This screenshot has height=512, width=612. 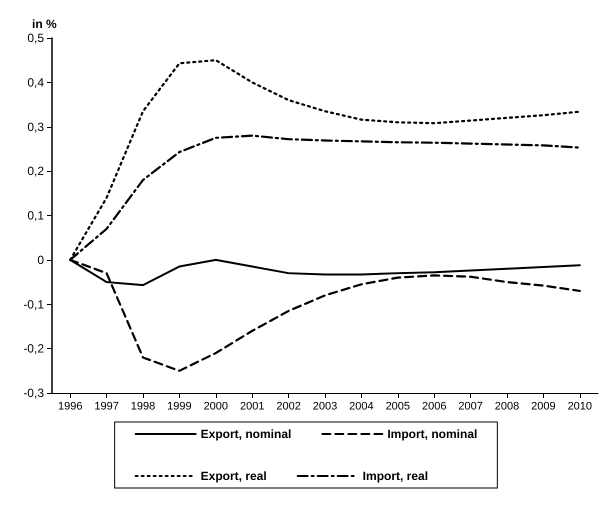 I want to click on y-tick-label: -0,1, so click(x=33, y=304).